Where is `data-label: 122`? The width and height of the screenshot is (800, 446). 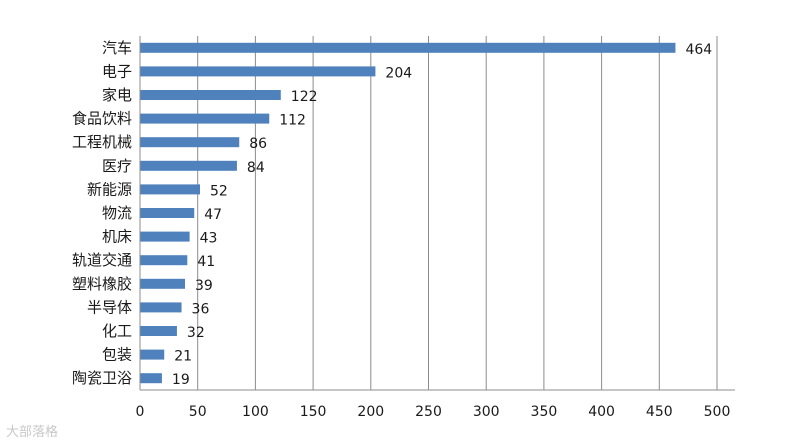 data-label: 122 is located at coordinates (304, 97).